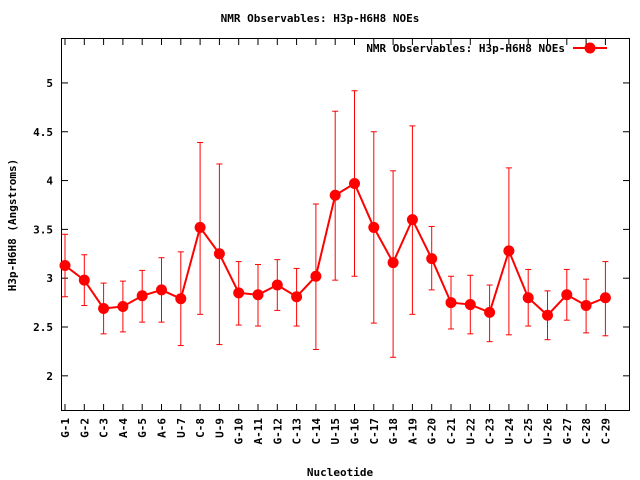 This screenshot has height=480, width=640. I want to click on x-tick-label: U-26, so click(548, 431).